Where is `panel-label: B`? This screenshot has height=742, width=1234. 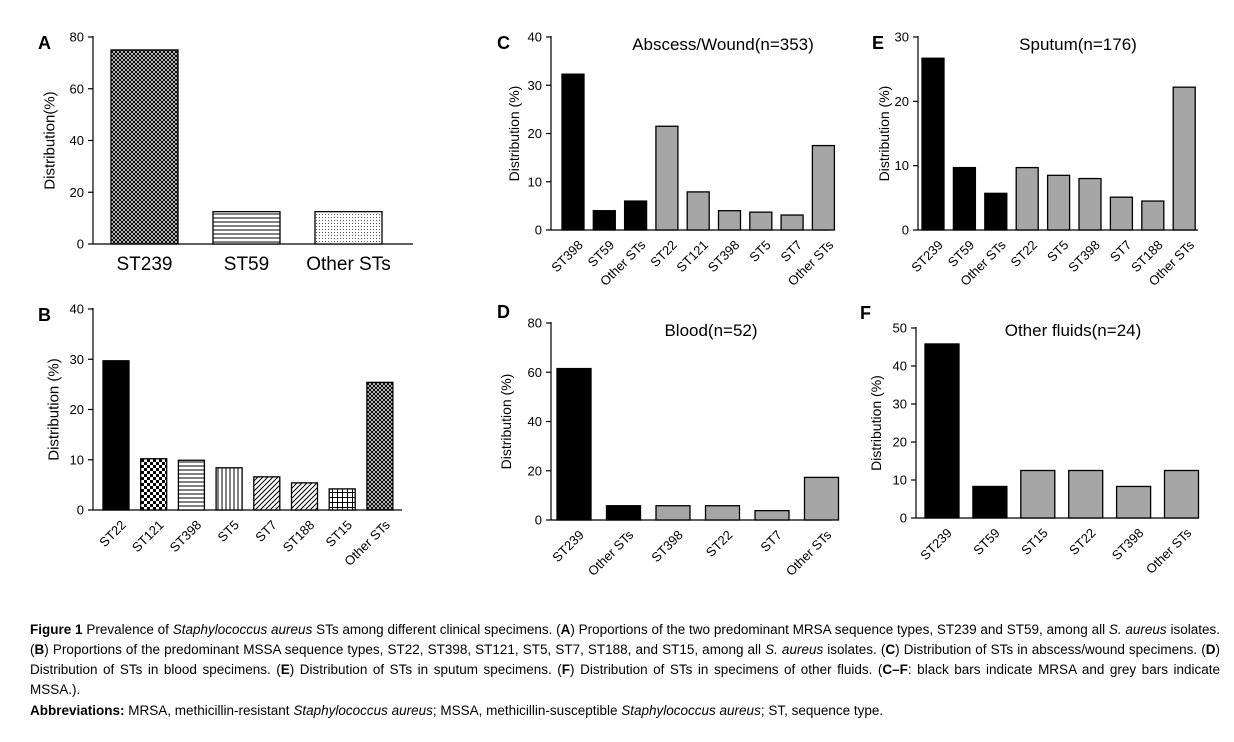 panel-label: B is located at coordinates (44, 315).